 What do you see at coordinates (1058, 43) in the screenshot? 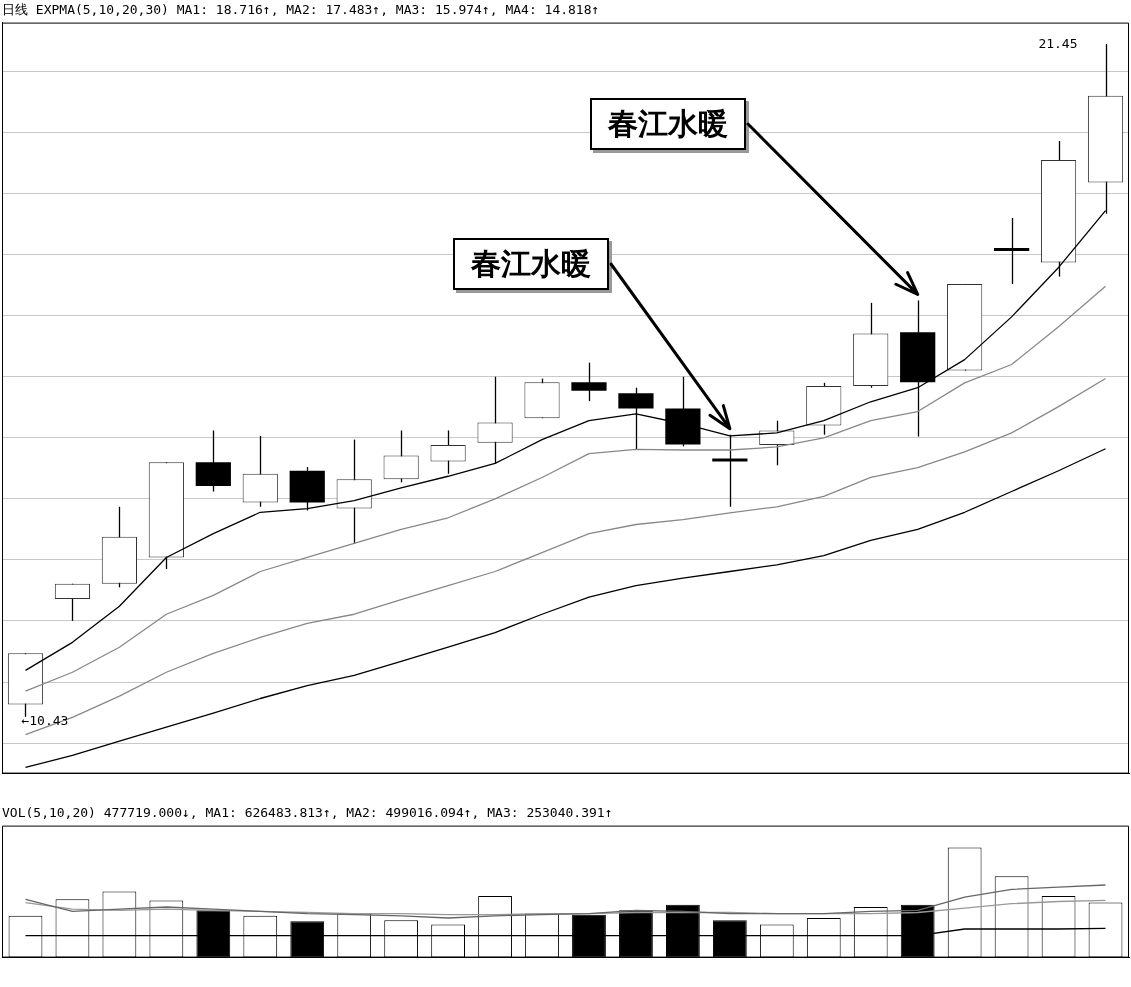
I see `annotation: 21.45` at bounding box center [1058, 43].